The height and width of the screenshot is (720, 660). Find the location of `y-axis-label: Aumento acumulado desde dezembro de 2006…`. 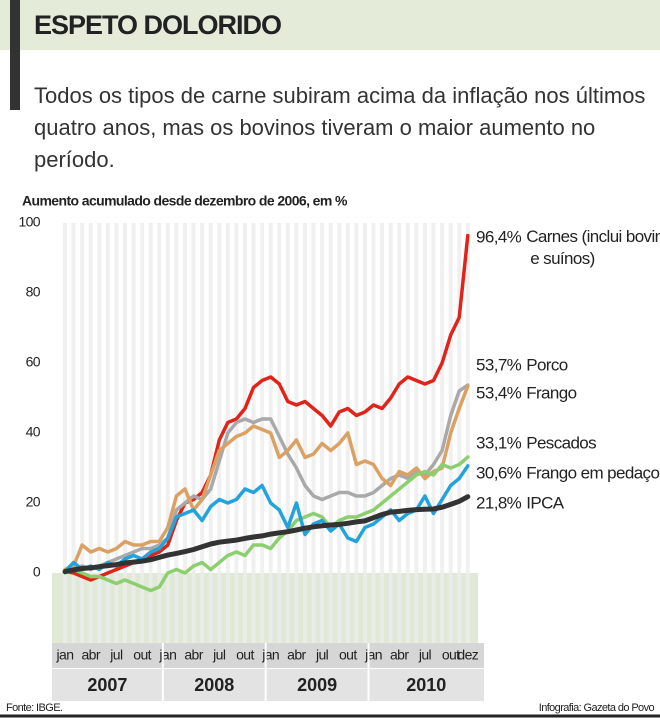

y-axis-label: Aumento acumulado desde dezembro de 2006… is located at coordinates (185, 201).